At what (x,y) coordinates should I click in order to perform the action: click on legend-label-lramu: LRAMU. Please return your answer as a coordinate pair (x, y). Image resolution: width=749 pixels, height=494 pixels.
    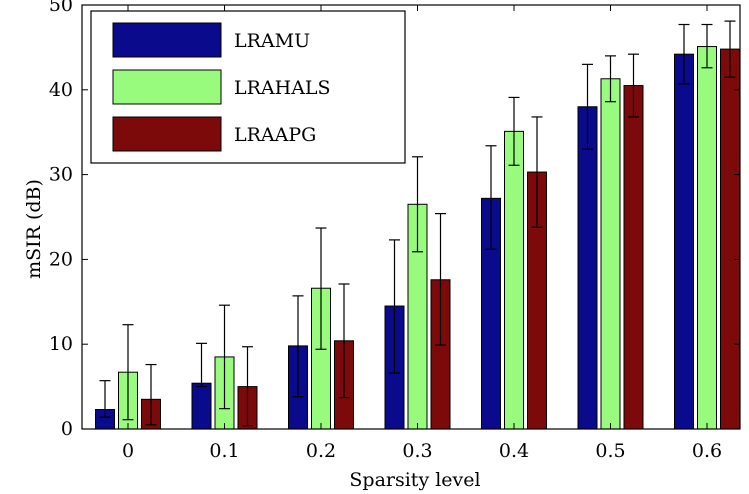
    Looking at the image, I should click on (272, 41).